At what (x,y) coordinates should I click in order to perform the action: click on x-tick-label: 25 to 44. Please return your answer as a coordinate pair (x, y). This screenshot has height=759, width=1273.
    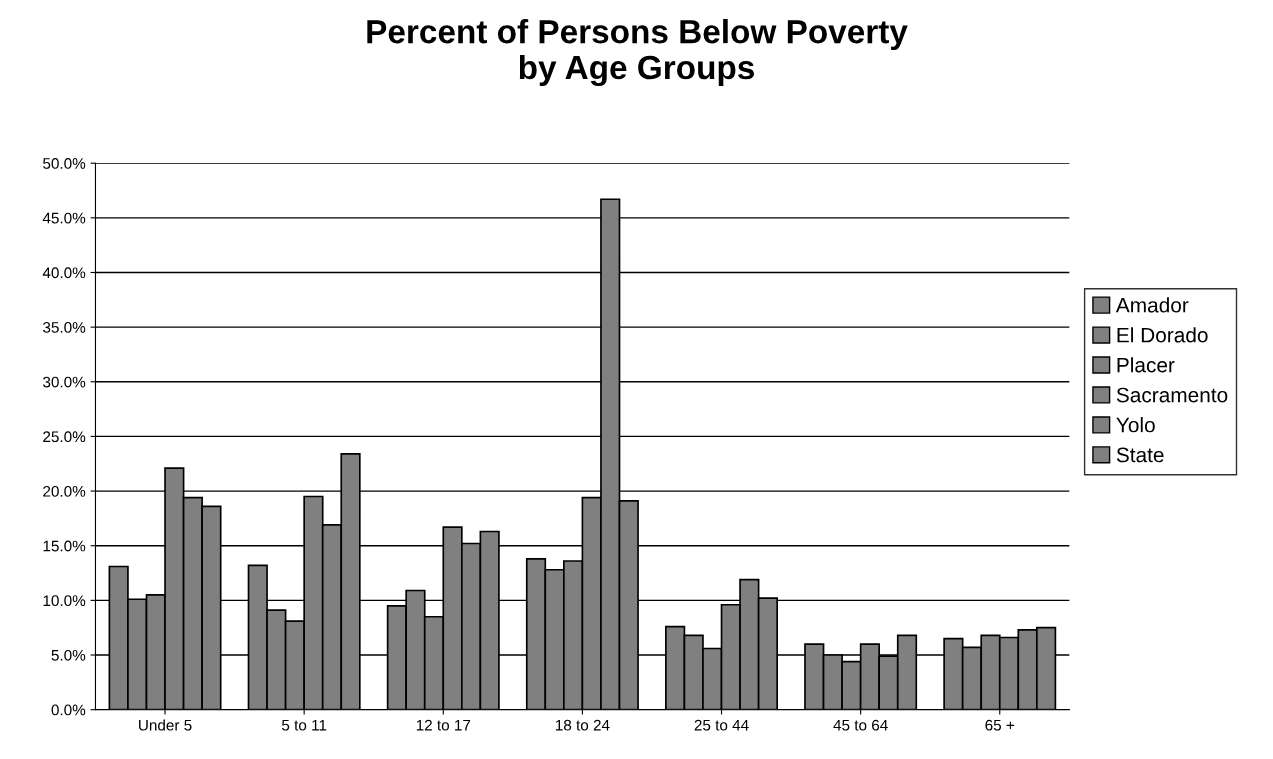
    Looking at the image, I should click on (721, 725).